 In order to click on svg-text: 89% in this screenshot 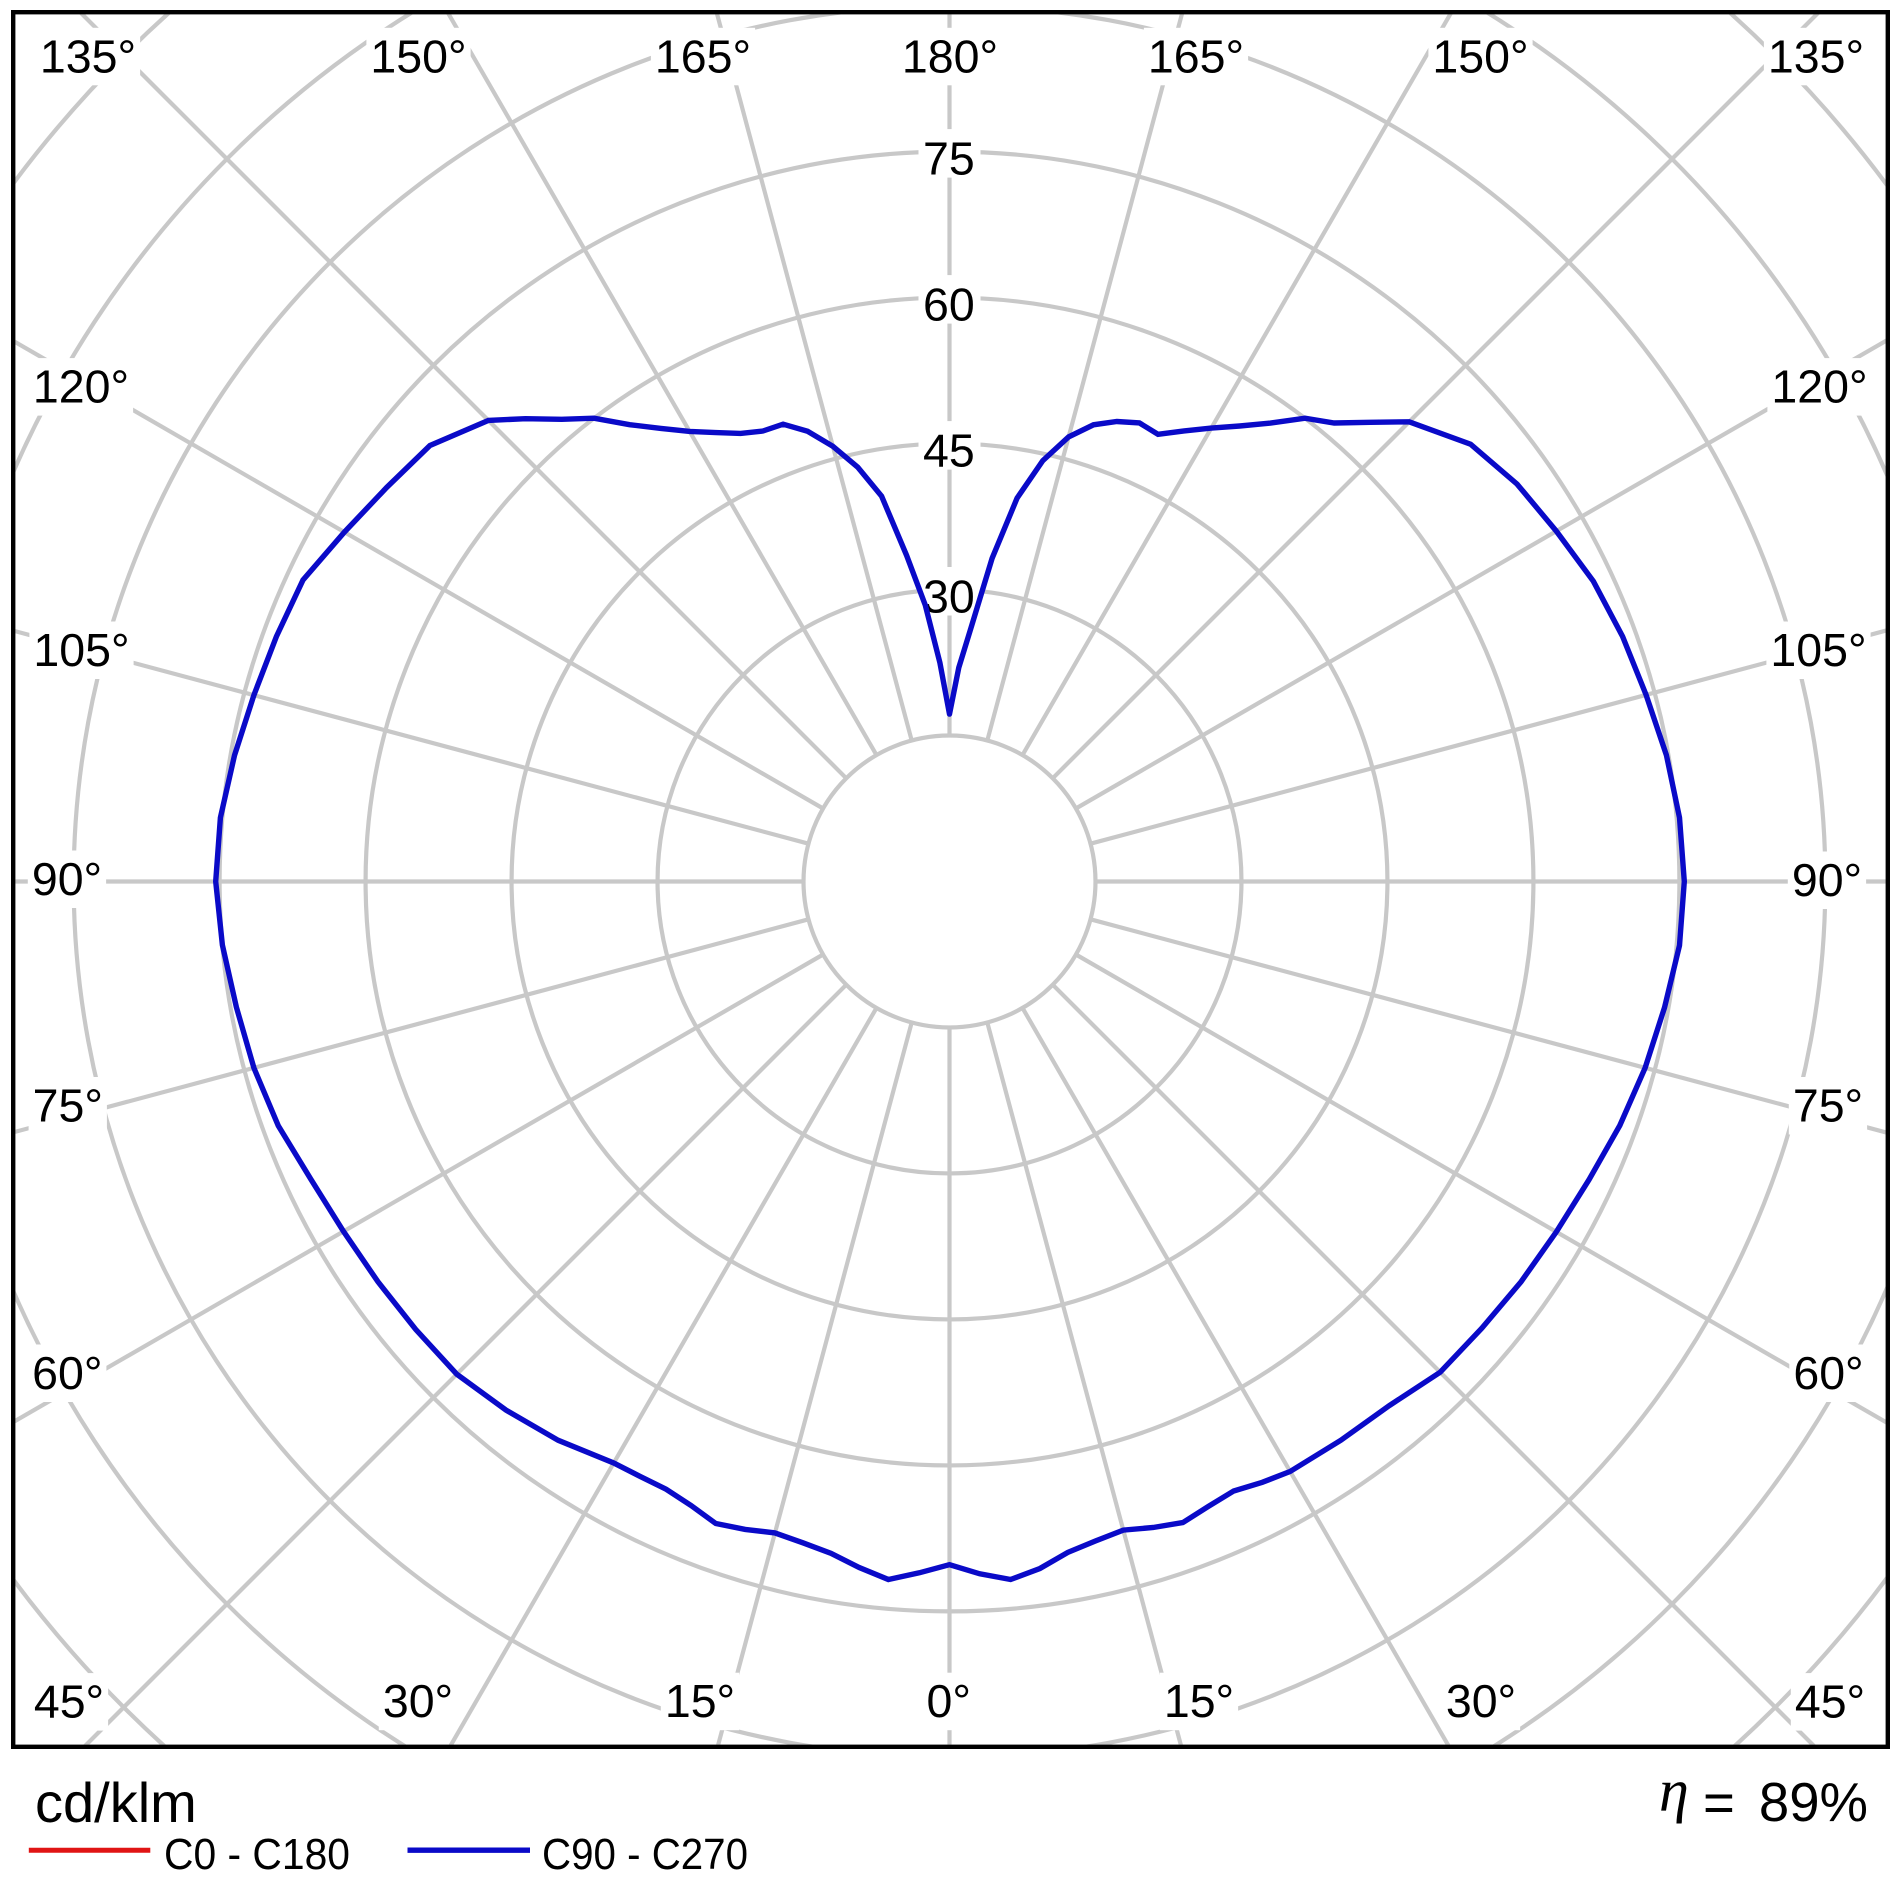, I will do `click(1813, 1802)`.